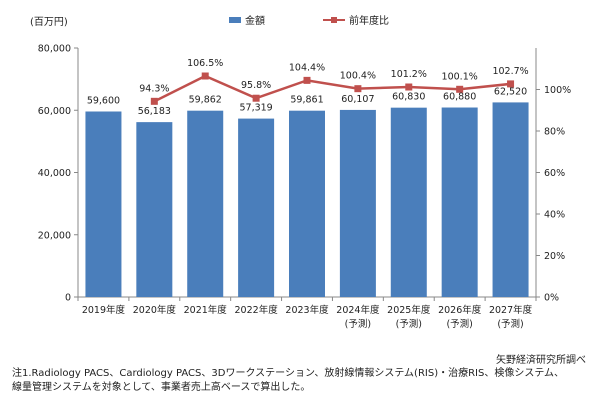  What do you see at coordinates (154, 111) in the screenshot?
I see `bar-value-label: 56,183` at bounding box center [154, 111].